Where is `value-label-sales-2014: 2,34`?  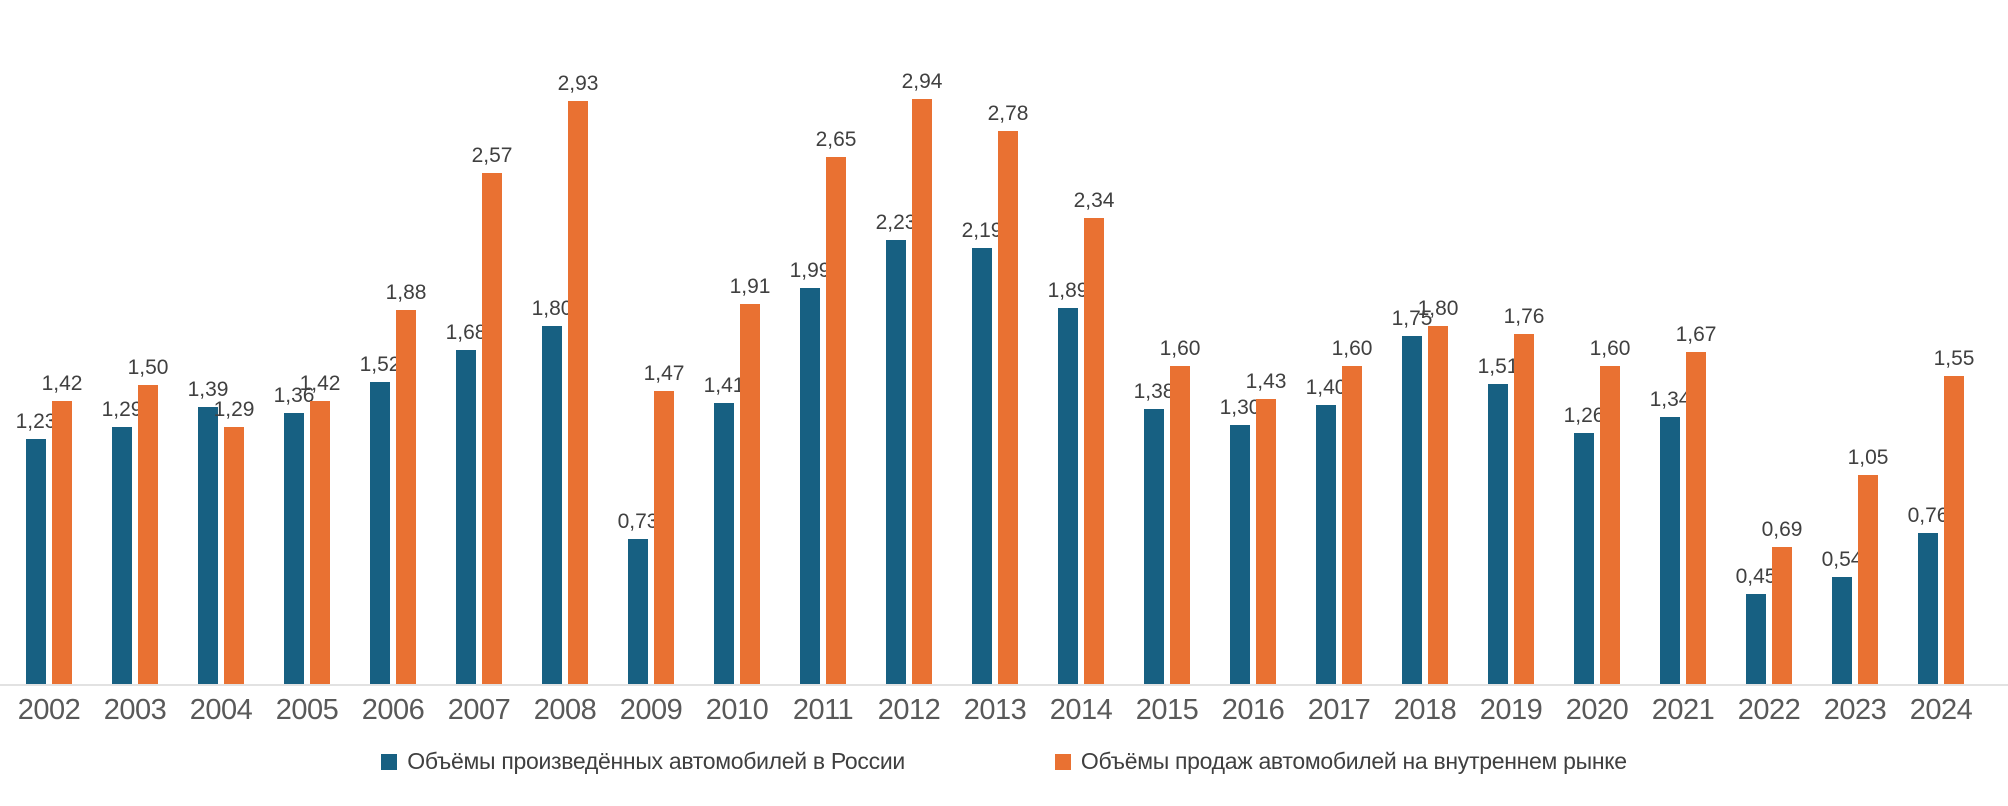
value-label-sales-2014: 2,34 is located at coordinates (1094, 200).